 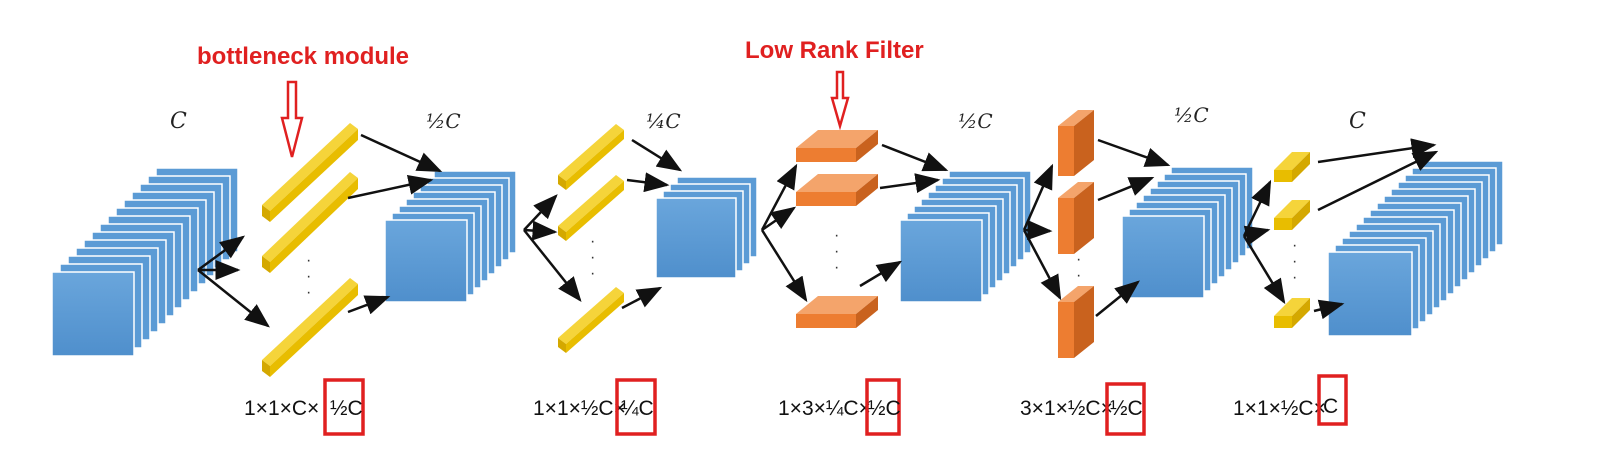 What do you see at coordinates (1078, 259) in the screenshot?
I see `ellipsis-dots-4: ·` at bounding box center [1078, 259].